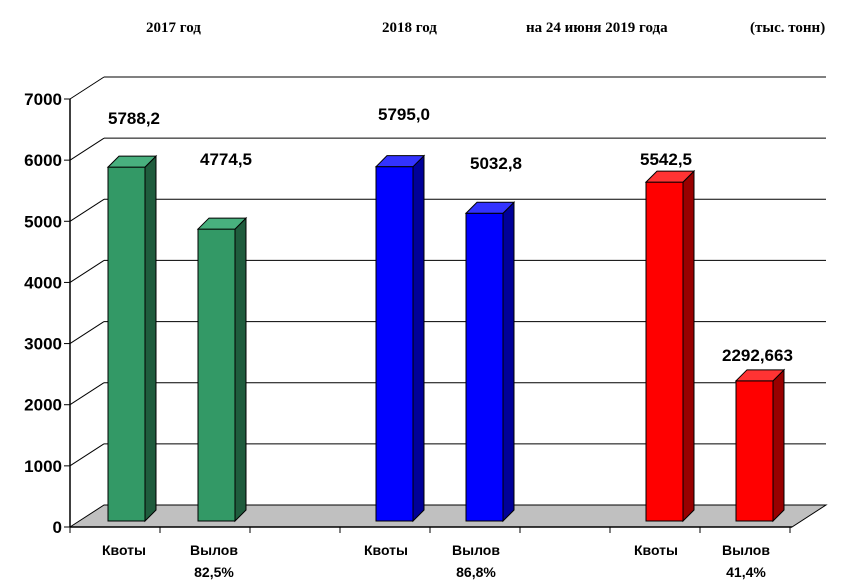 The height and width of the screenshot is (587, 861). I want to click on header-2019: на 24 июня 2019 года, so click(597, 28).